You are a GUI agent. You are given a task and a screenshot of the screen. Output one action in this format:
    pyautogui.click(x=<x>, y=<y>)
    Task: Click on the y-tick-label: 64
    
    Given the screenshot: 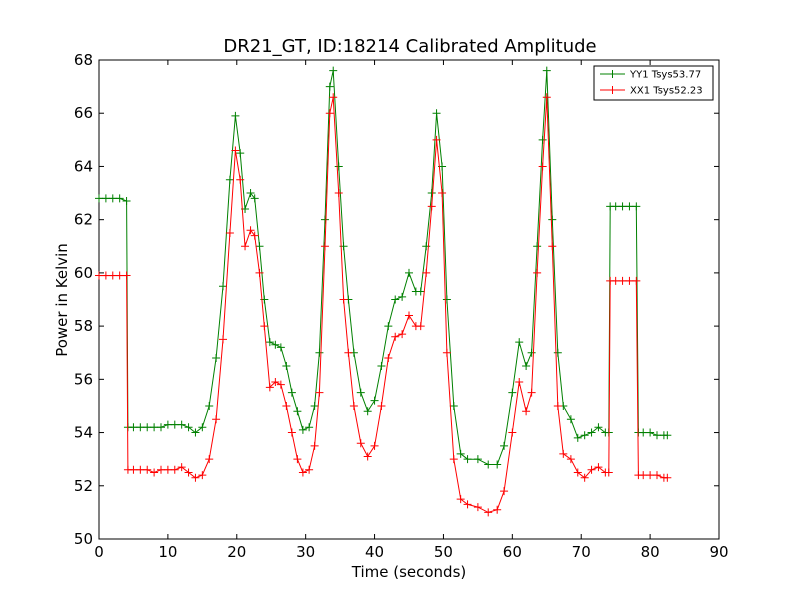 What is the action you would take?
    pyautogui.click(x=83, y=166)
    